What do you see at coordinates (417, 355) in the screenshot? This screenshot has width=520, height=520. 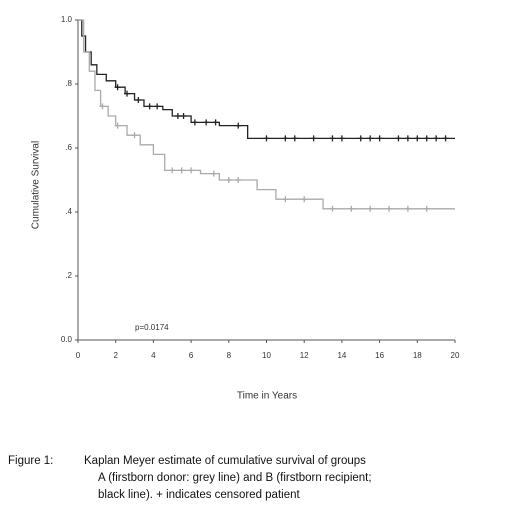 I see `x-tick-label: 18` at bounding box center [417, 355].